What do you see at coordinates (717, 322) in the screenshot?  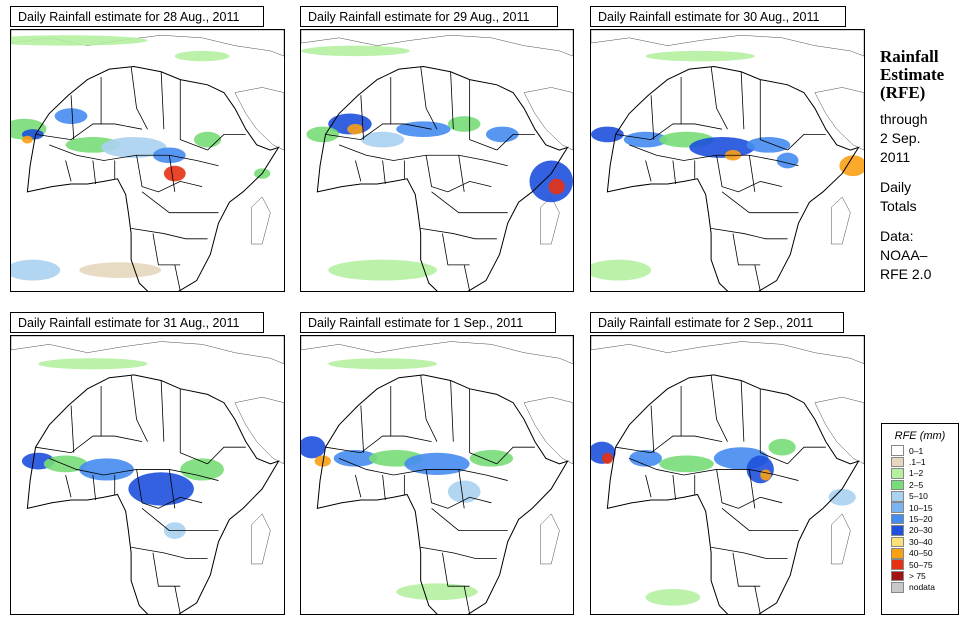 I see `panel-title: Daily Rainfall estimate for 2 Sep., 2011` at bounding box center [717, 322].